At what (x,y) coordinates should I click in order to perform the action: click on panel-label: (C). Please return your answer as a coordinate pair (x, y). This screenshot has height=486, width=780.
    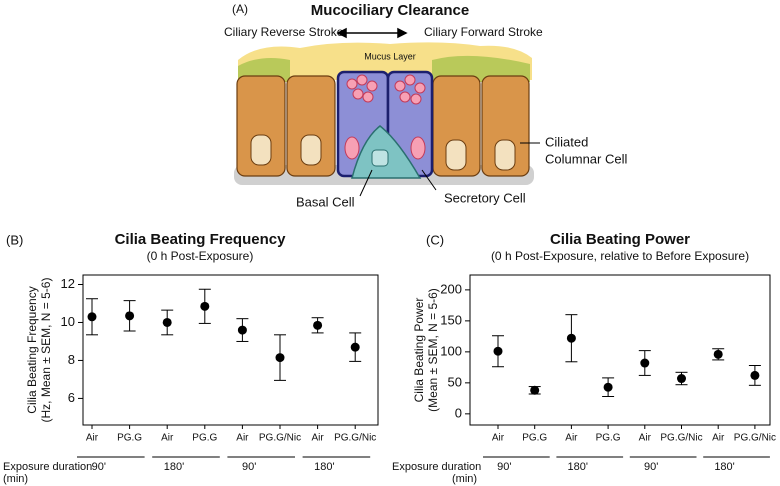
    Looking at the image, I should click on (435, 239).